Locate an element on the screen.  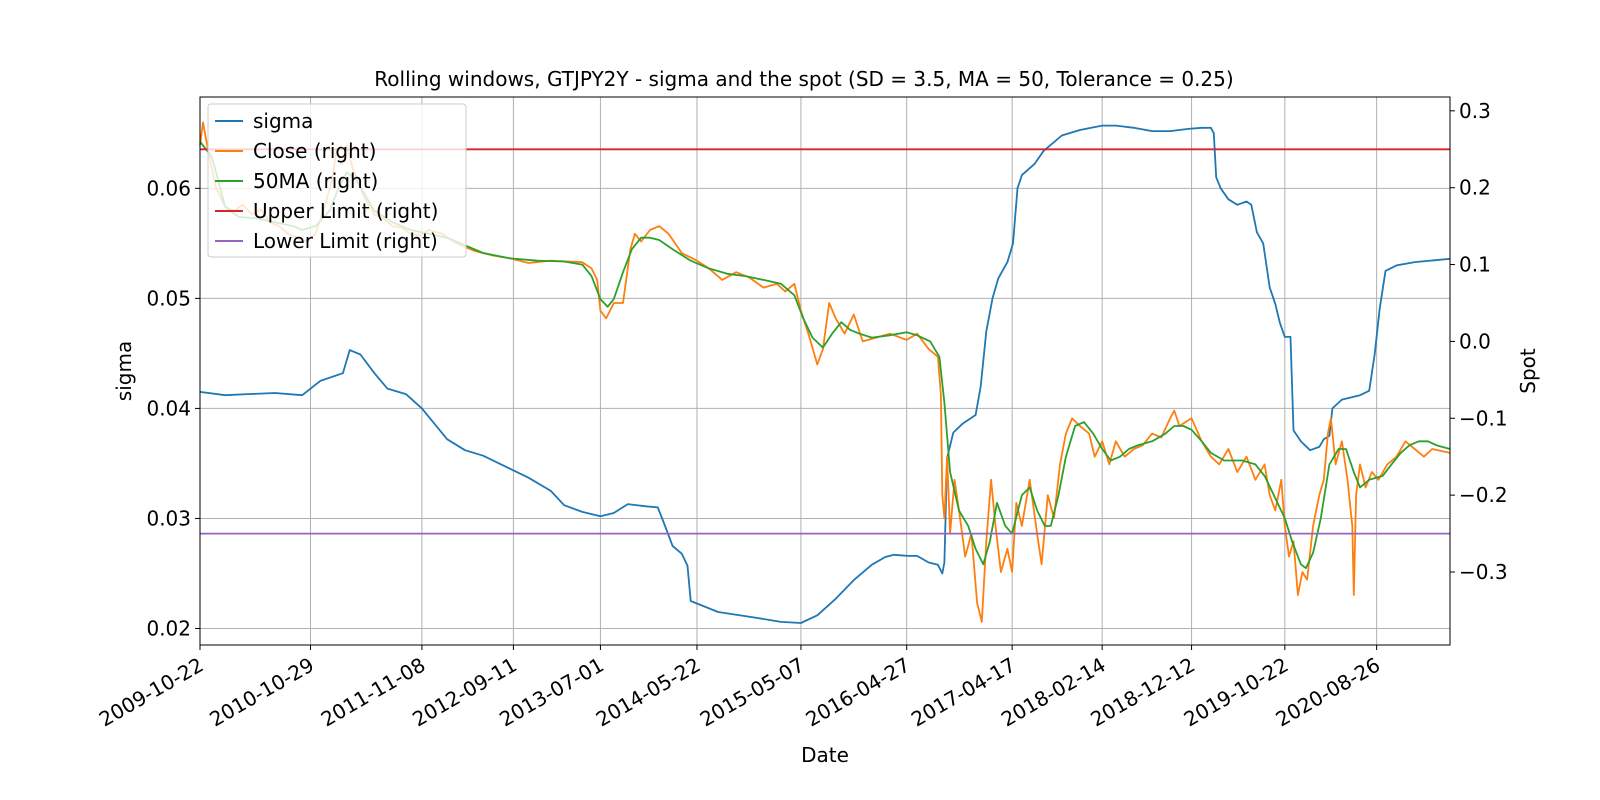
legend-label: sigma is located at coordinates (283, 121).